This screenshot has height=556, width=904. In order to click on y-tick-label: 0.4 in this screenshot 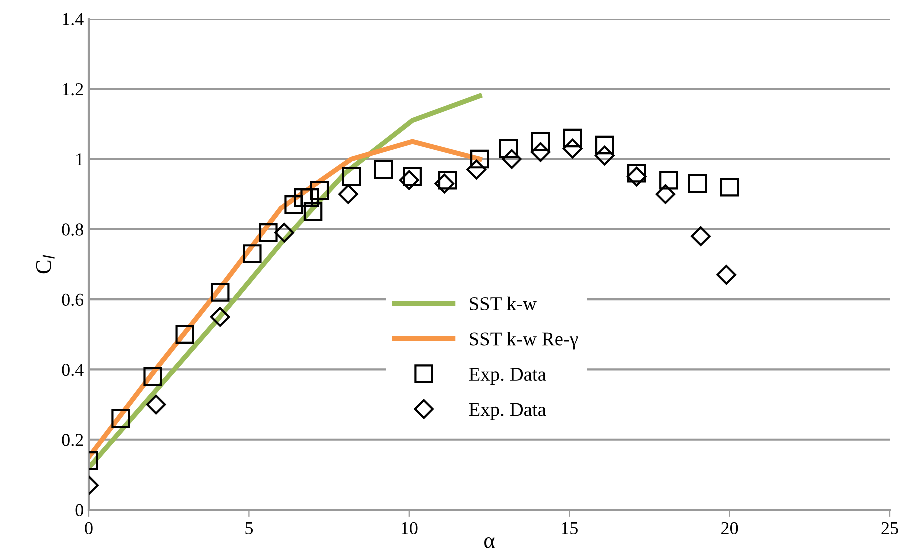, I will do `click(73, 370)`.